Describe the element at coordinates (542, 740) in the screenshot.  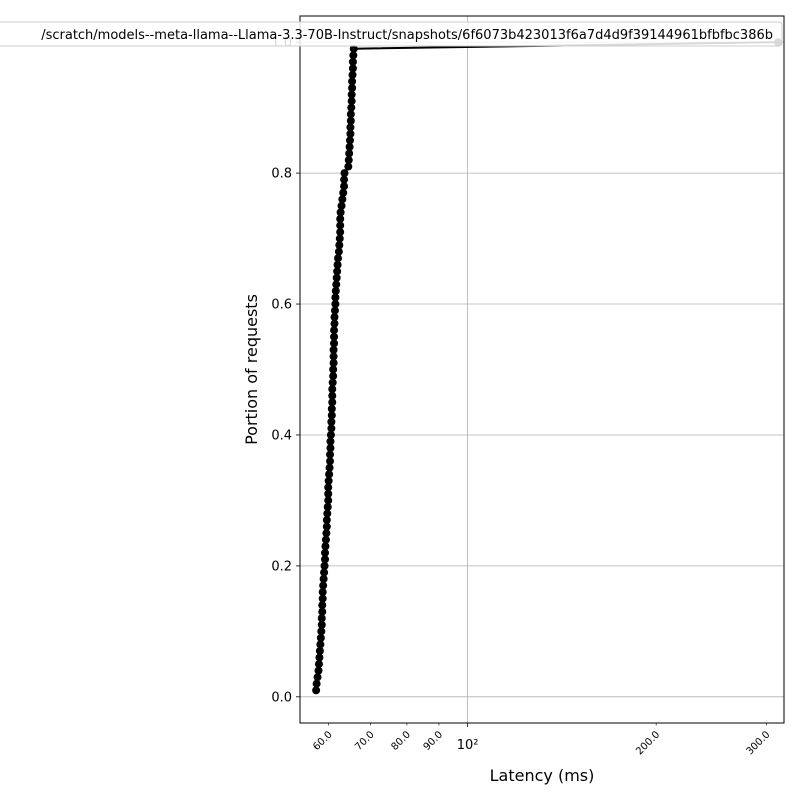
I see `x-axis-ticks: 10² 60.0 70.0 80.0 90.0 200.0 300.0` at that location.